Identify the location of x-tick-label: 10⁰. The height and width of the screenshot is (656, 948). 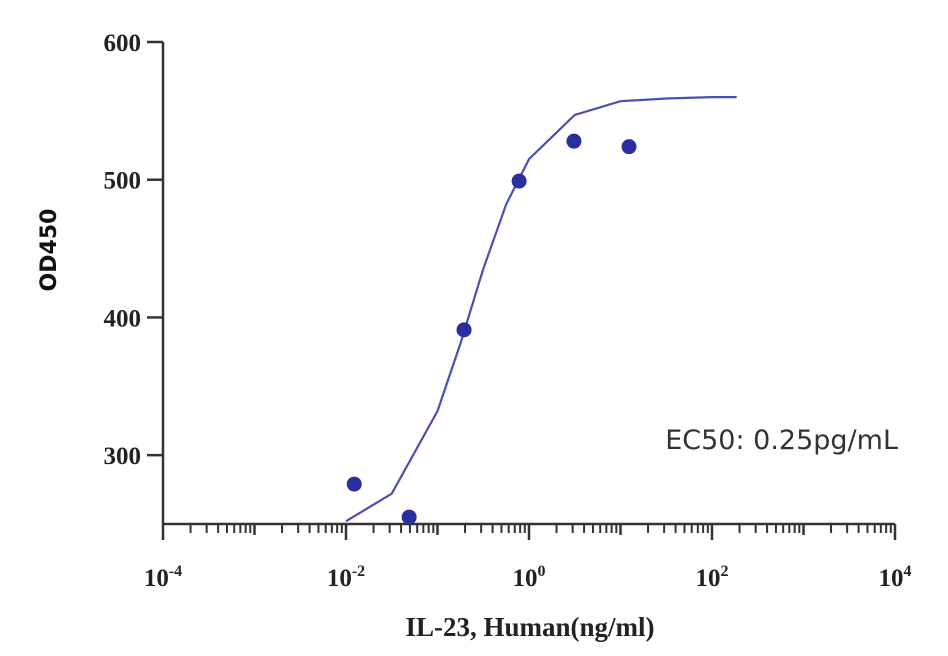
(529, 577).